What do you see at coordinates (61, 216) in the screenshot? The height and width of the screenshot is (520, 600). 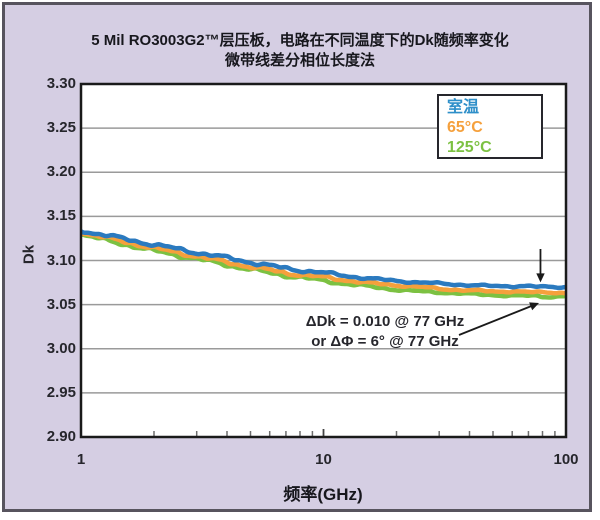 I see `y-tick-label: 3.15` at bounding box center [61, 216].